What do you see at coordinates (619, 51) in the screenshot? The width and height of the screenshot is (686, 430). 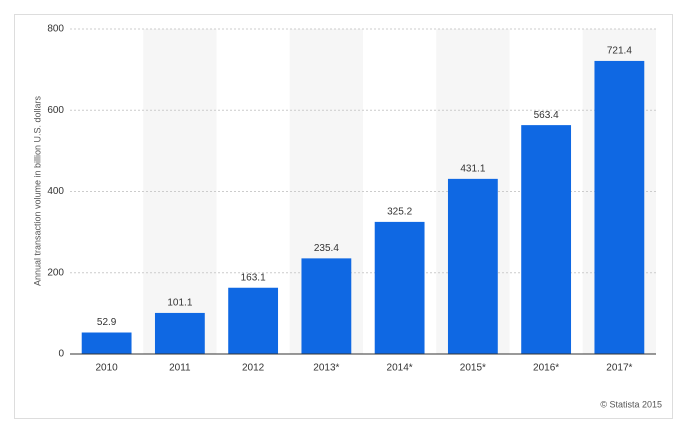 I see `value-label: 721.4` at bounding box center [619, 51].